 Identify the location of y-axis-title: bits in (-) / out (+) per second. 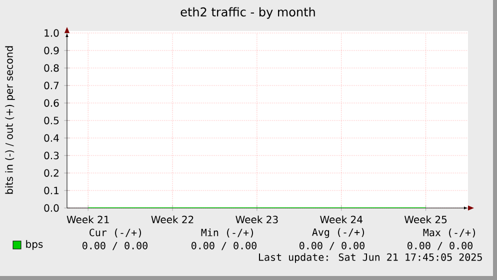
(10, 120).